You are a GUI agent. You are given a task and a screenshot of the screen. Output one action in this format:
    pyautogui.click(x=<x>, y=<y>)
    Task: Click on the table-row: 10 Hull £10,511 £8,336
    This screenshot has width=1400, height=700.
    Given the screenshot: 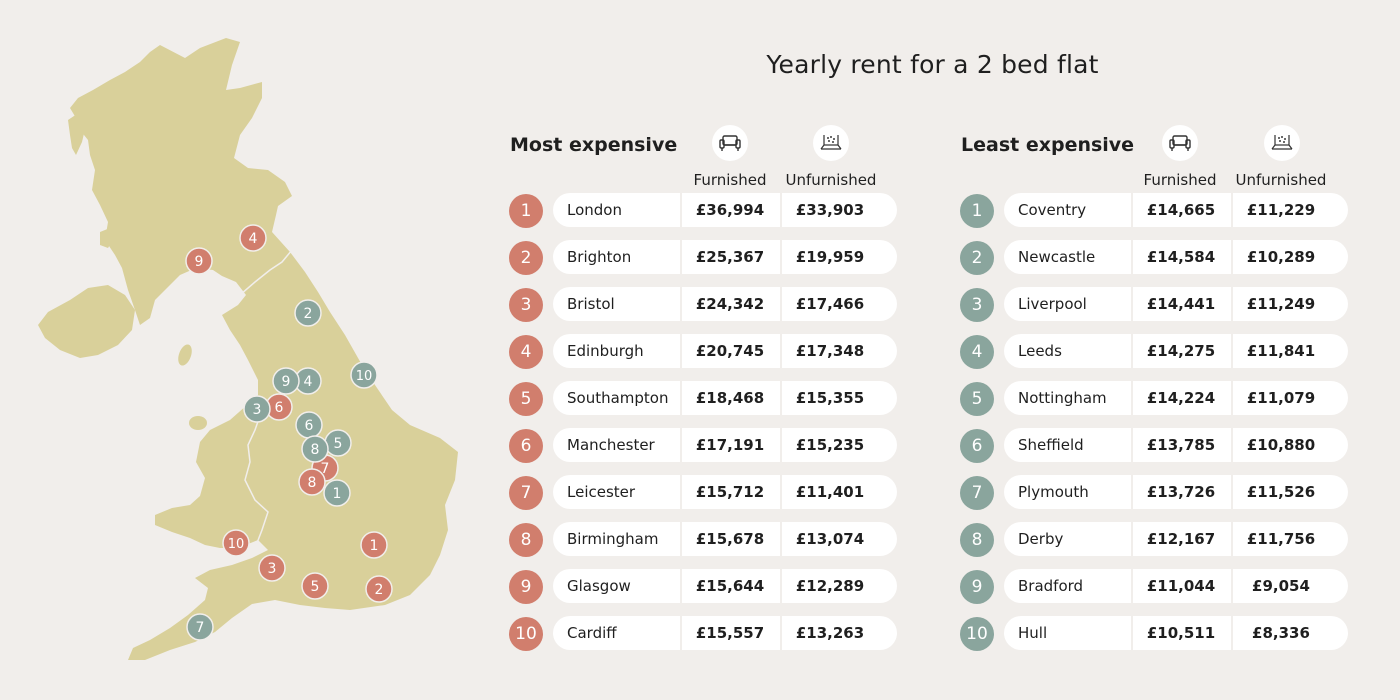 What is the action you would take?
    pyautogui.click(x=1155, y=634)
    